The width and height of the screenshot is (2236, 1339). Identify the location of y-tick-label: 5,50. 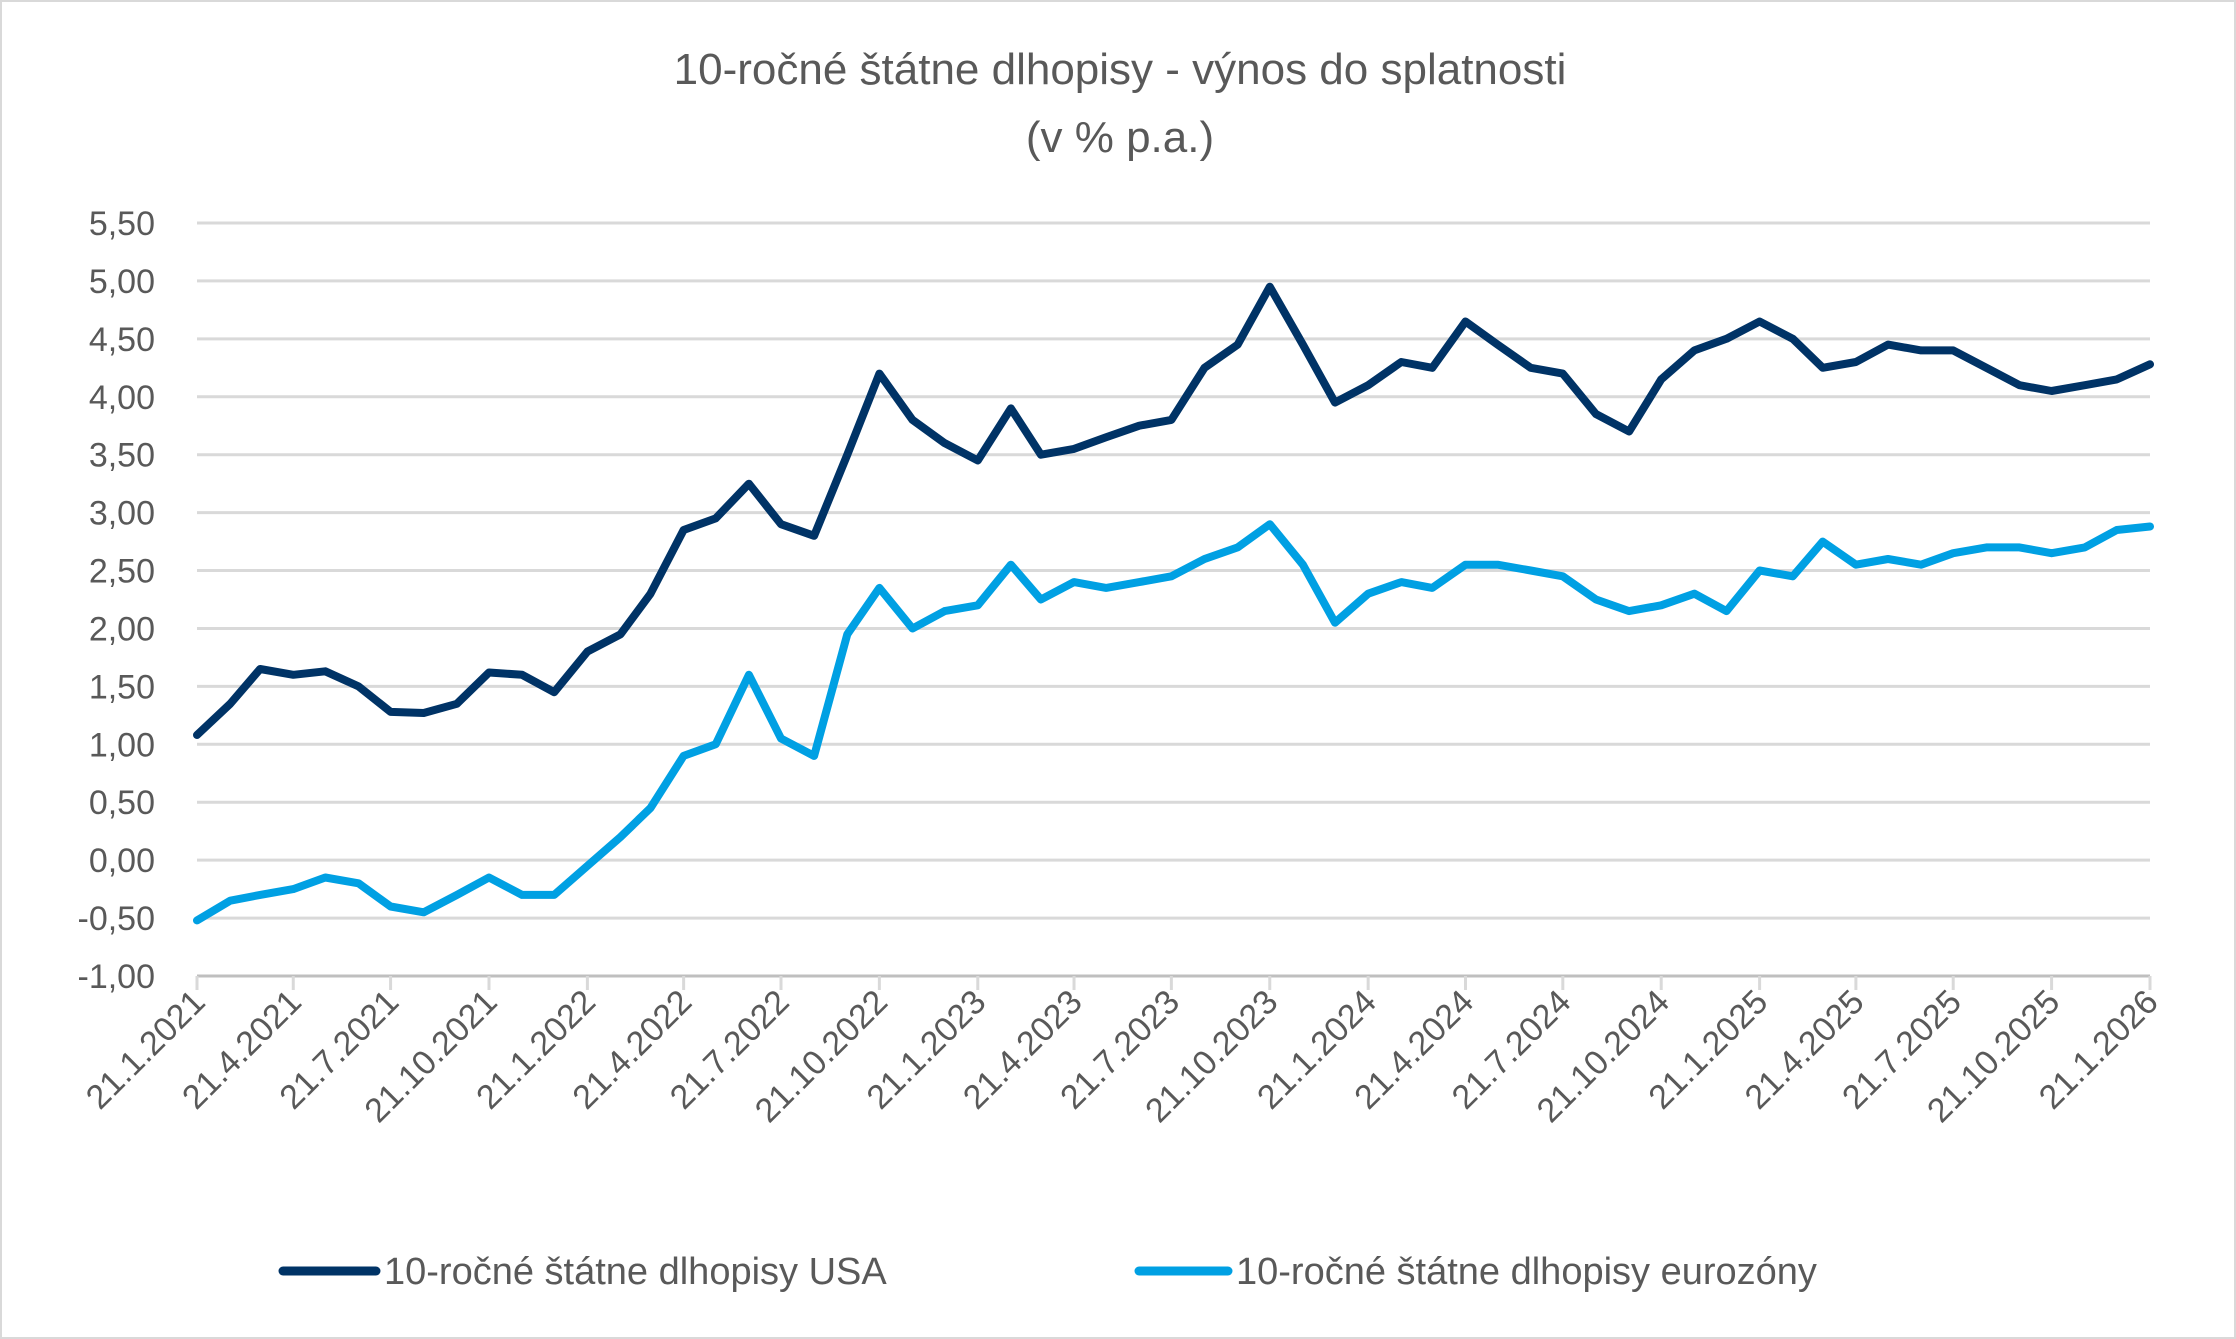
(122, 224).